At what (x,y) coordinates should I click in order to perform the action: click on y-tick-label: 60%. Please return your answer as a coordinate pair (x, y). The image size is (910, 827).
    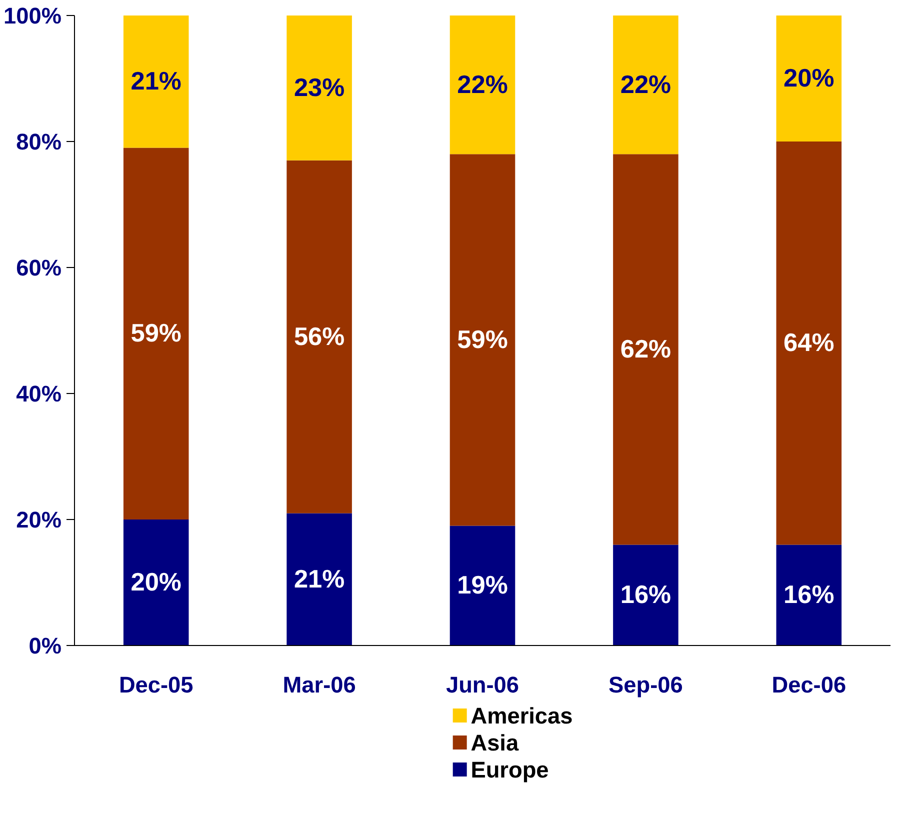
    Looking at the image, I should click on (39, 267).